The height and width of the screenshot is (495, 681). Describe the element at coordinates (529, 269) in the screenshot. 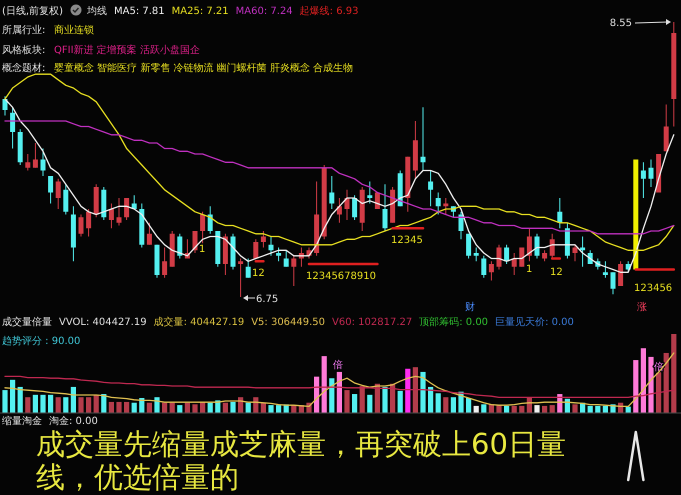

I see `annotation: 1` at that location.